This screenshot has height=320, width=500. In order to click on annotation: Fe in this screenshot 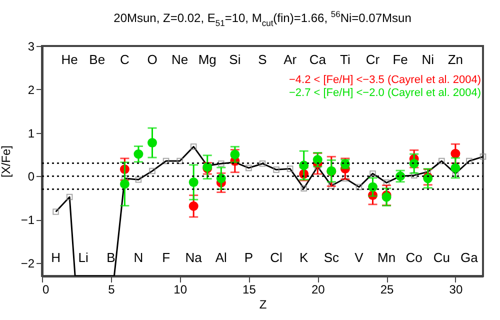, I will do `click(400, 59)`.